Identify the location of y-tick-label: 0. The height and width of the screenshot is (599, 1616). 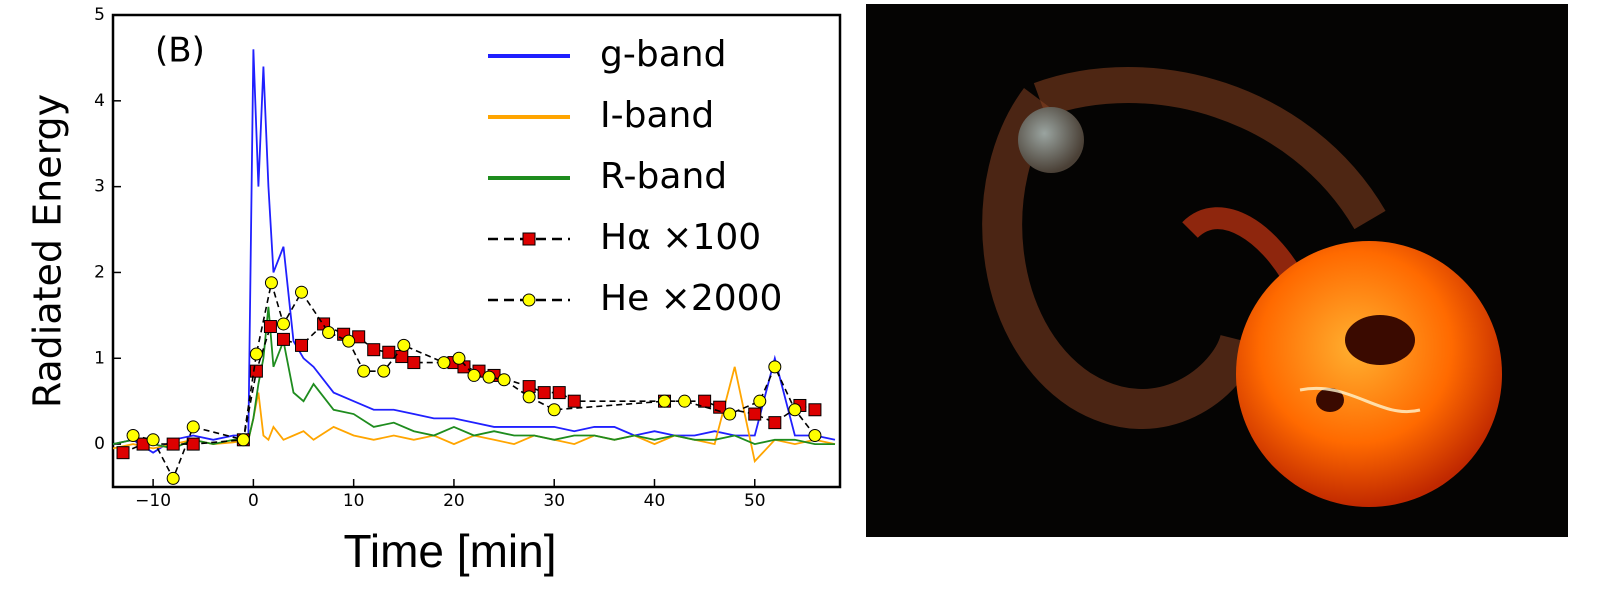
(99, 444).